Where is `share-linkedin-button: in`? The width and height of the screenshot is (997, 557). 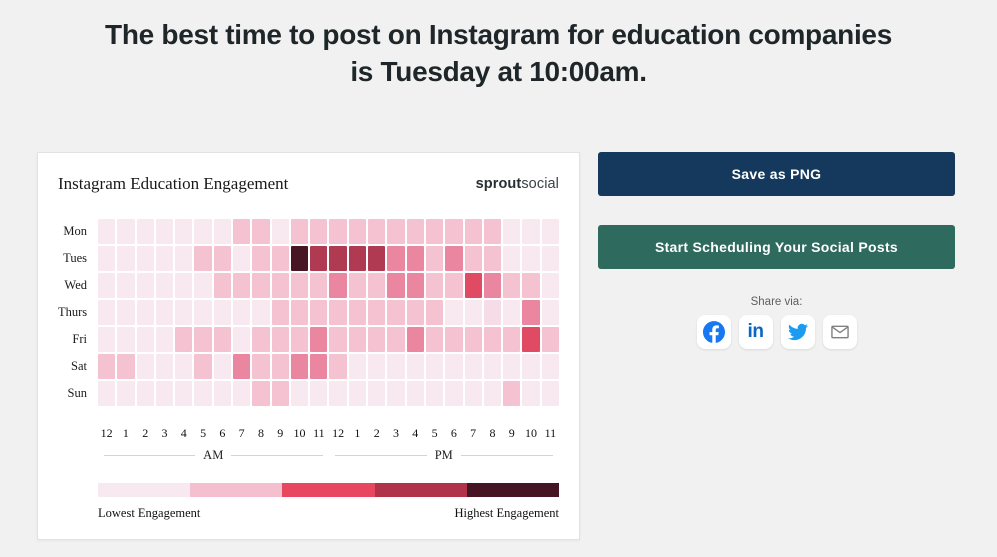 share-linkedin-button: in is located at coordinates (755, 332).